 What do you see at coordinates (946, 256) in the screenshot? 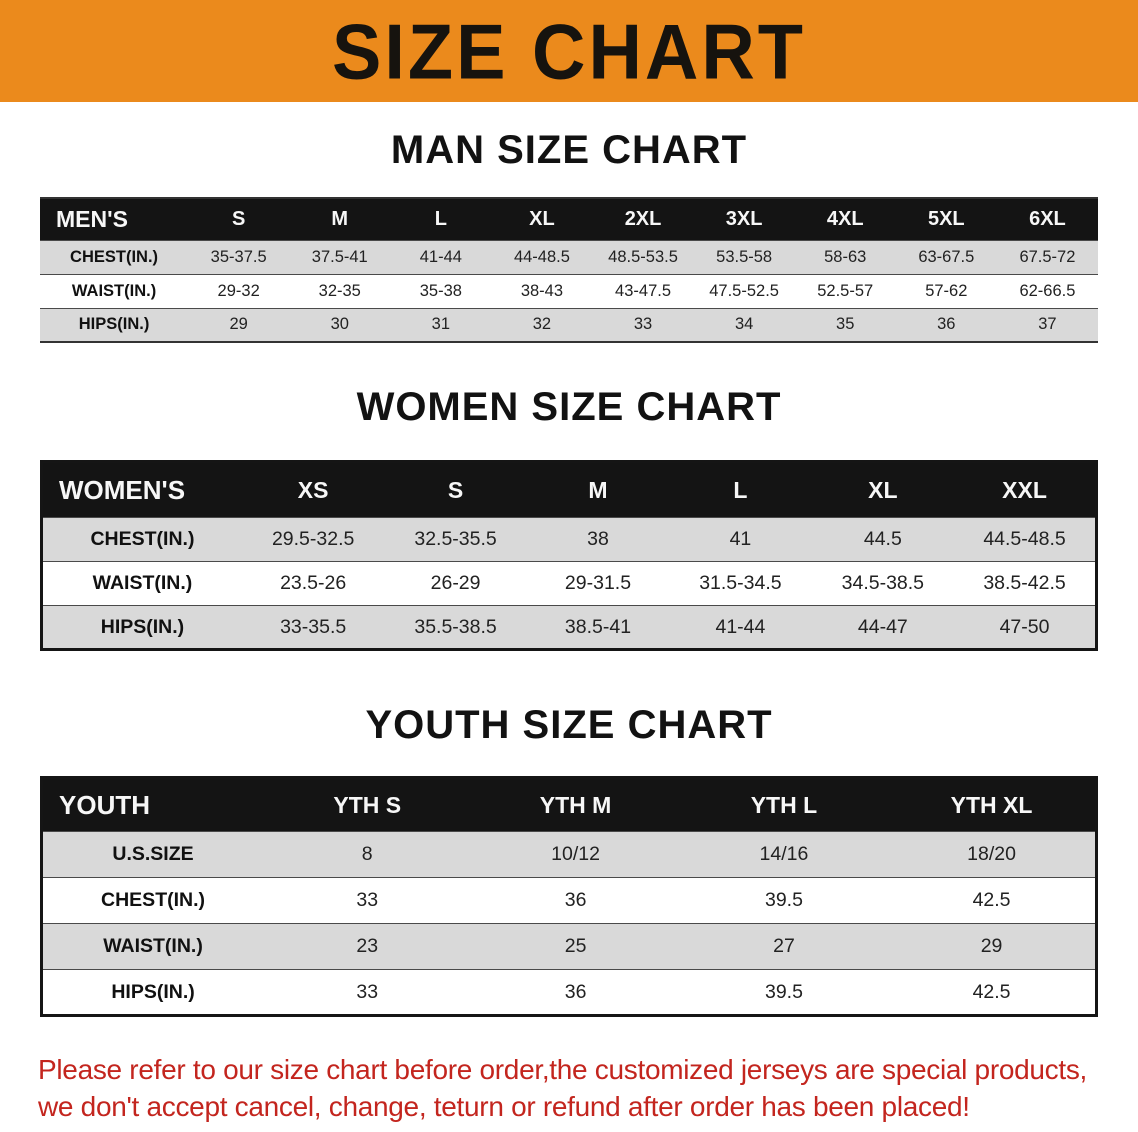
I see `value-cell: 63-67.5` at bounding box center [946, 256].